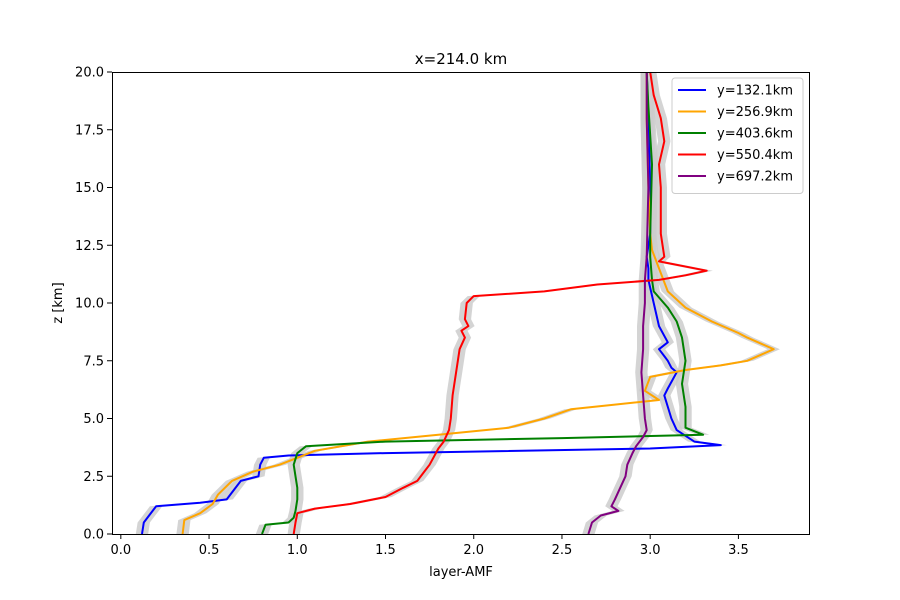 The height and width of the screenshot is (600, 900). Describe the element at coordinates (755, 112) in the screenshot. I see `legend-label-2: y=256.9km` at that location.